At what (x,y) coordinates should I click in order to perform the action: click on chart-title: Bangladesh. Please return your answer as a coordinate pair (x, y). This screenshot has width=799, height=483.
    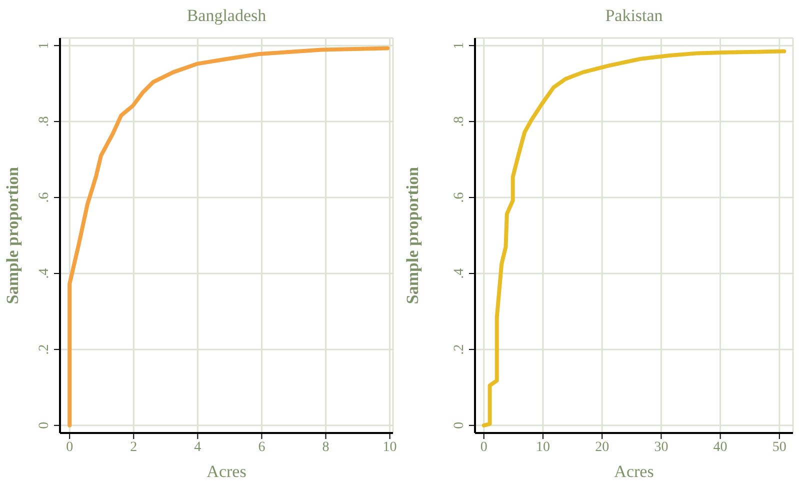
    Looking at the image, I should click on (227, 16).